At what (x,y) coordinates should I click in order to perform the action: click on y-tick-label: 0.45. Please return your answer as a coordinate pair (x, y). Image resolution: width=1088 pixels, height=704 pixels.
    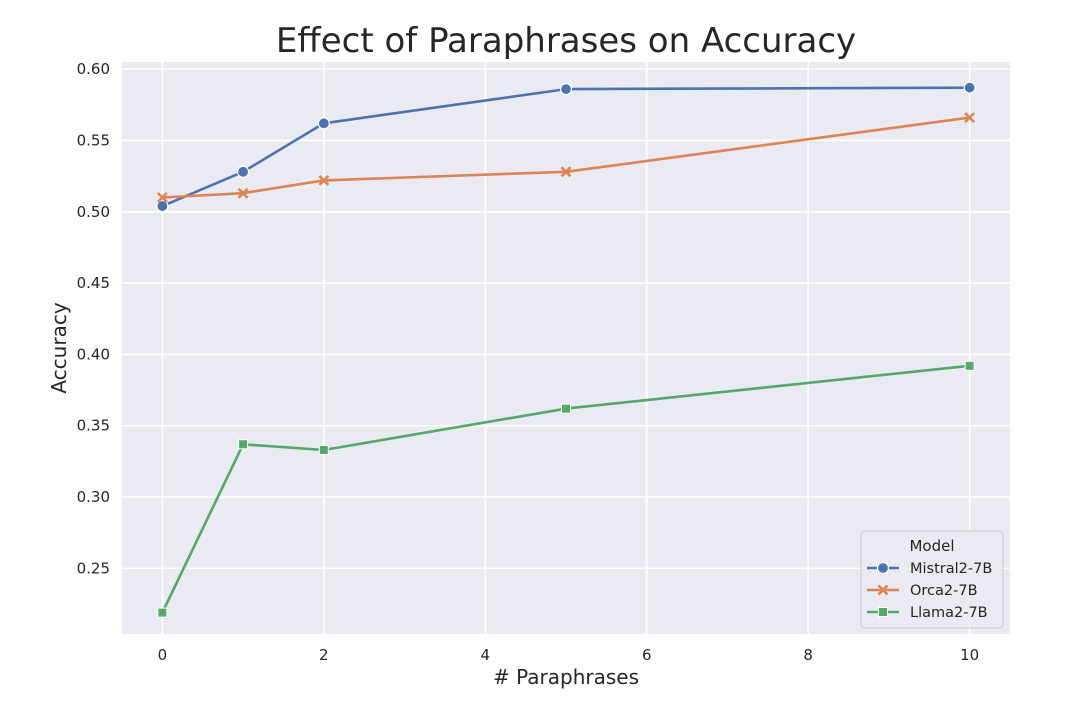
    Looking at the image, I should click on (93, 283).